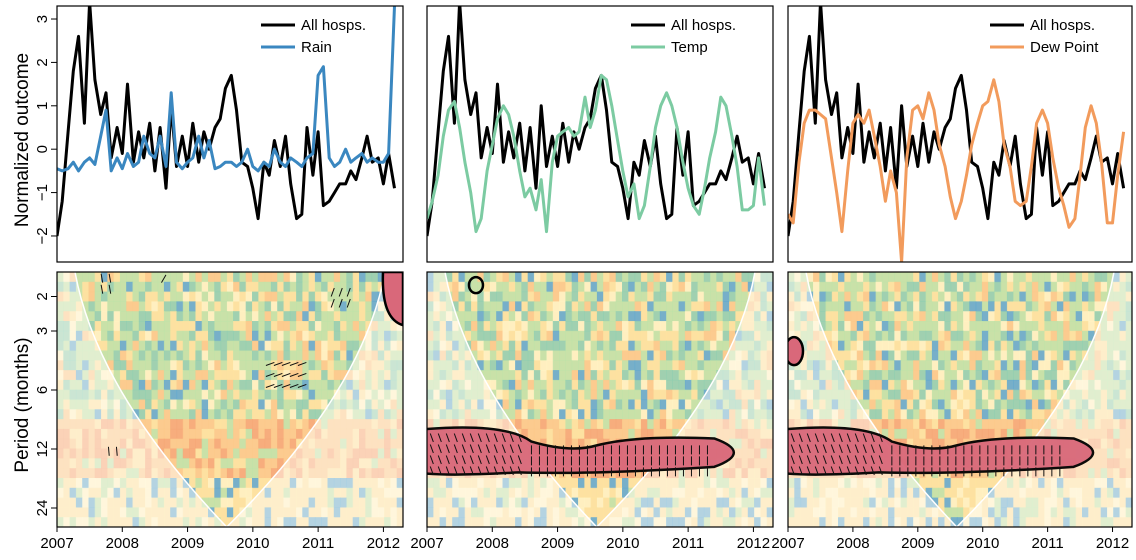 This screenshot has height=560, width=1136. I want to click on wavelet-dew-point-wavelet, so click(960, 399).